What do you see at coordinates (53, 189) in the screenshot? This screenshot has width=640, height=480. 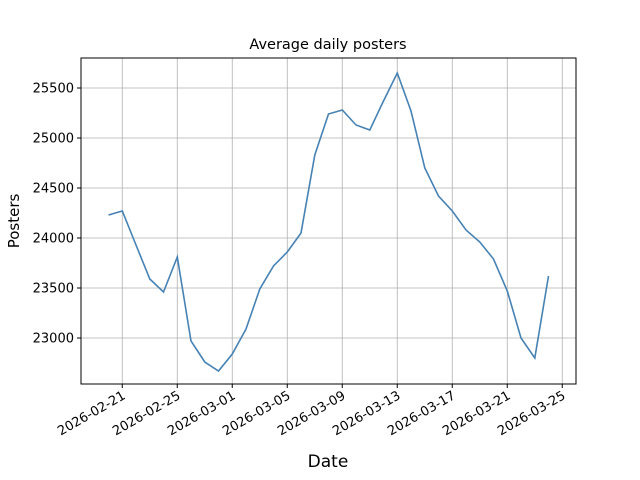 I see `y-tick-label: 24500` at bounding box center [53, 189].